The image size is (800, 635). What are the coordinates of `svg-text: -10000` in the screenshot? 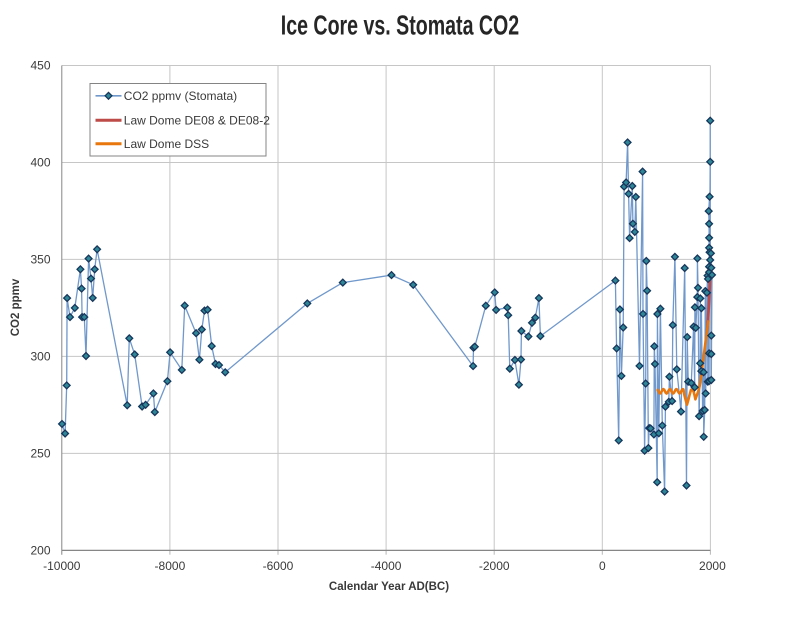 It's located at (62, 566).